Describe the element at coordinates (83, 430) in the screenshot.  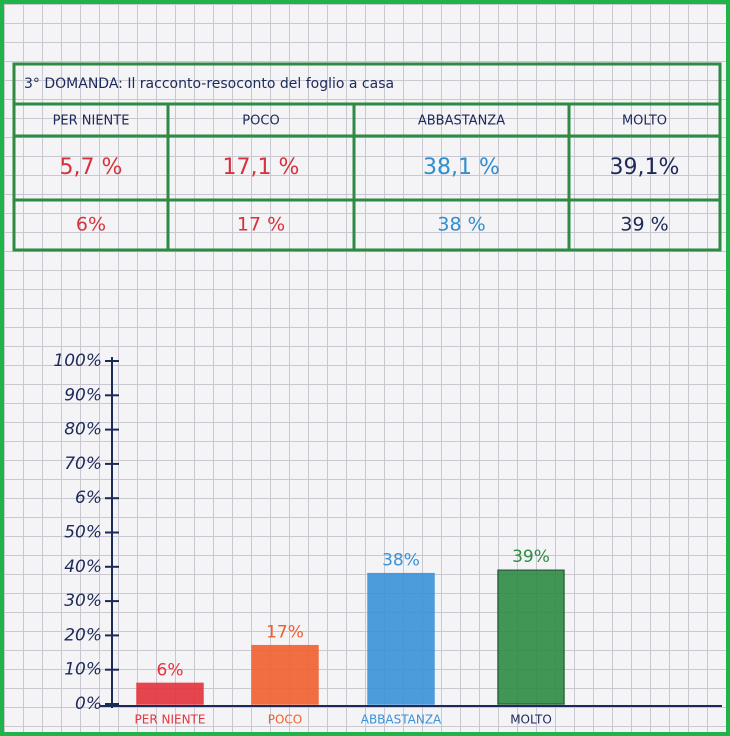
I see `y-tick-label: 80%` at that location.